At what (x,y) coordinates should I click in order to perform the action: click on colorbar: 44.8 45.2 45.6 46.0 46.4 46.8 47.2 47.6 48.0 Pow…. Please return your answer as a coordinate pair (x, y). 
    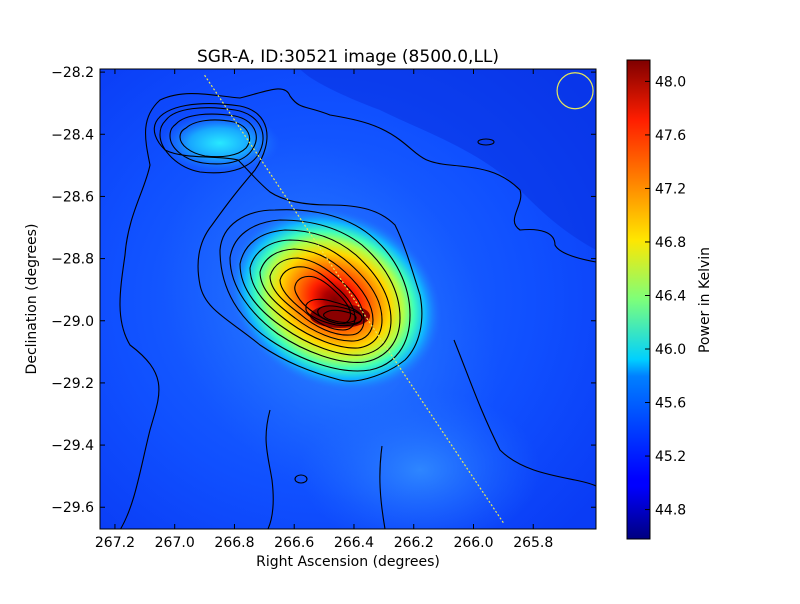
    Looking at the image, I should click on (669, 299).